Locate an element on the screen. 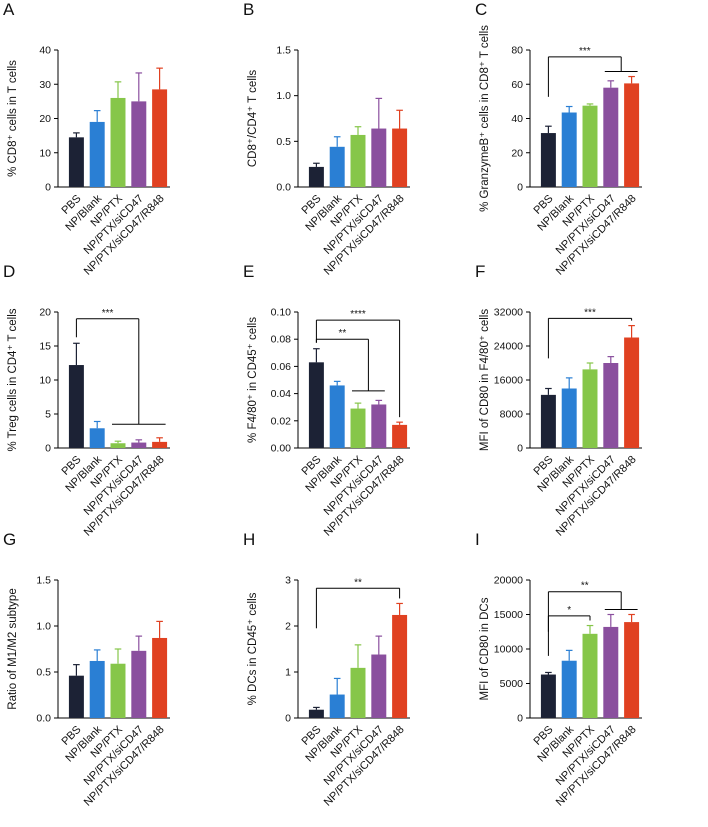  y-tick-label: 20000 is located at coordinates (508, 581).